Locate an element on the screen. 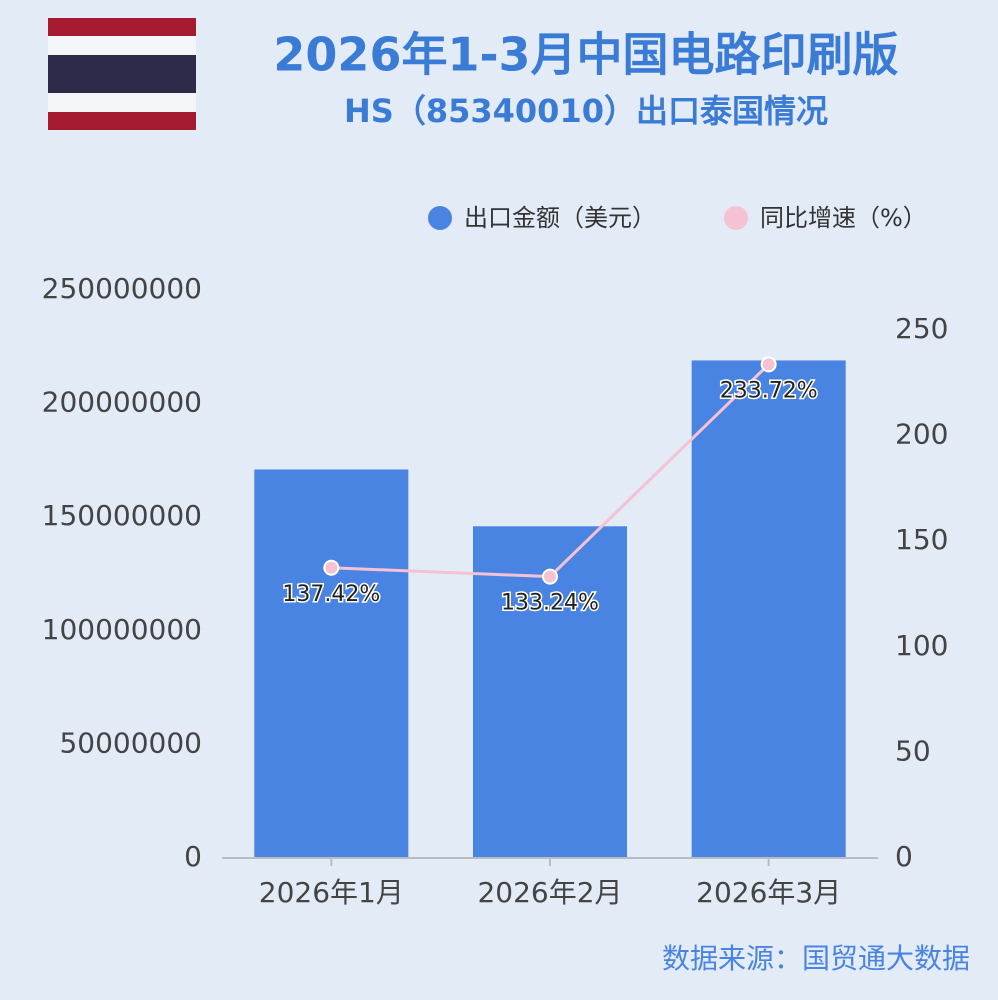  legend-label: 同比增速（%） is located at coordinates (843, 218).